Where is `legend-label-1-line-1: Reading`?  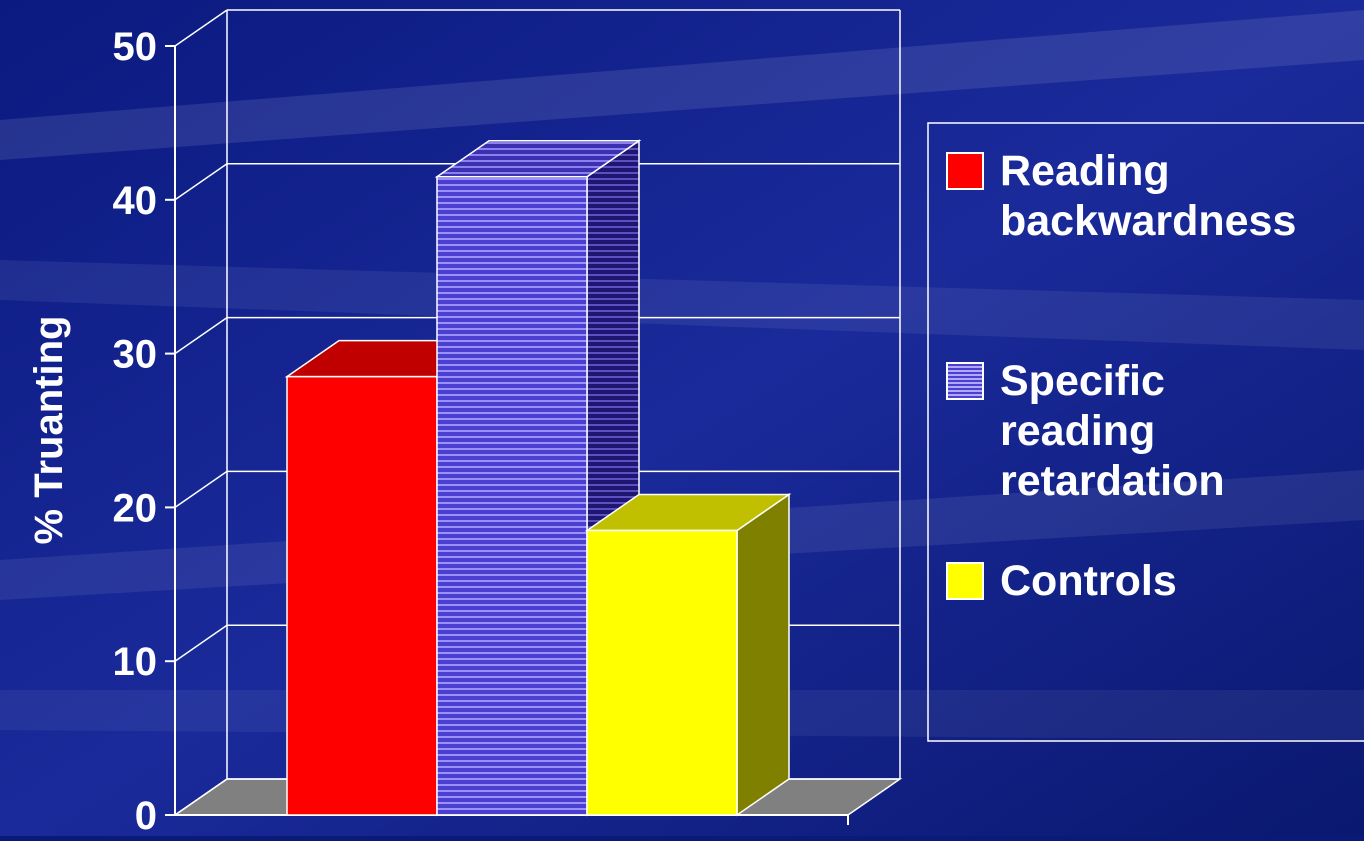 legend-label-1-line-1: Reading is located at coordinates (1085, 171).